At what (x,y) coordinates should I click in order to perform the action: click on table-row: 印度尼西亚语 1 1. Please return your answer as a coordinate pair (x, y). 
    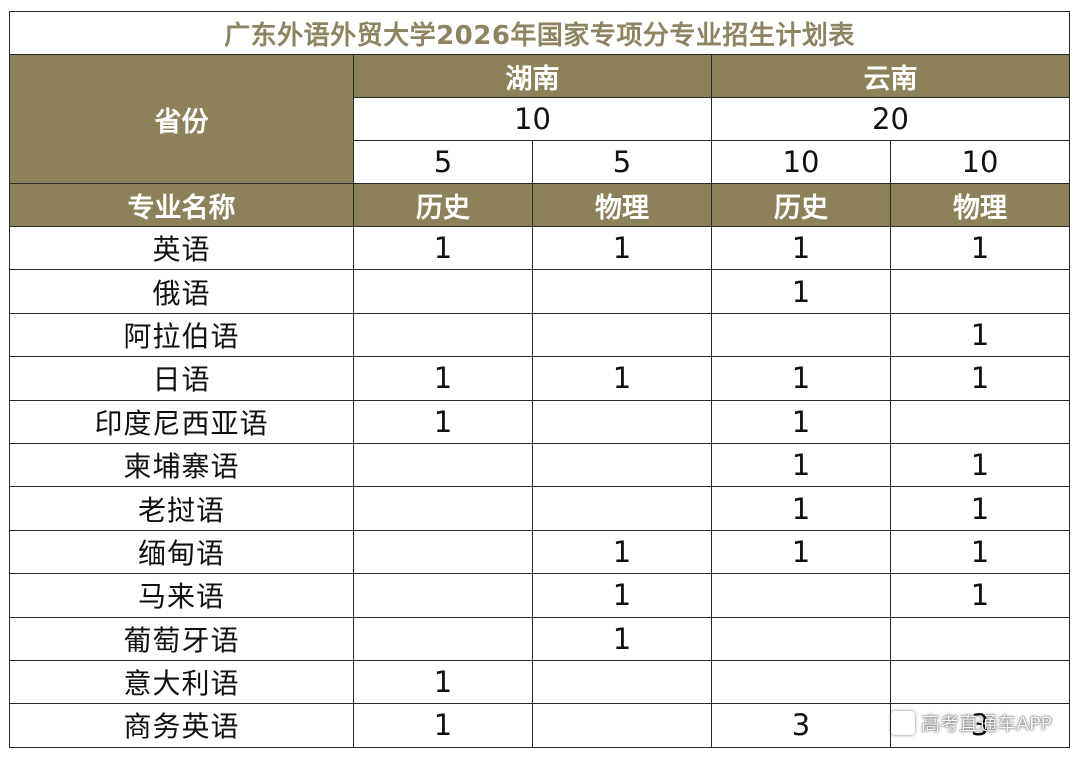
    Looking at the image, I should click on (539, 421).